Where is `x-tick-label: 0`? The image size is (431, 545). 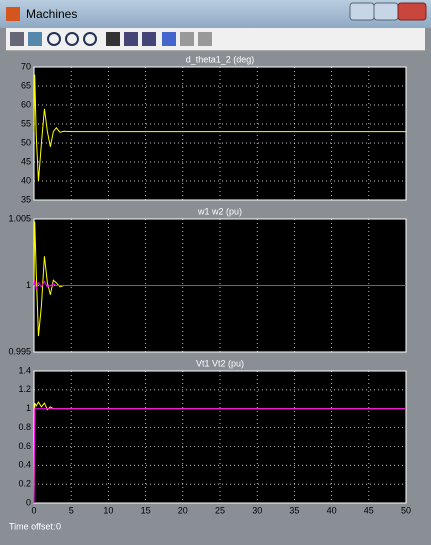 x-tick-label: 0 is located at coordinates (33, 510).